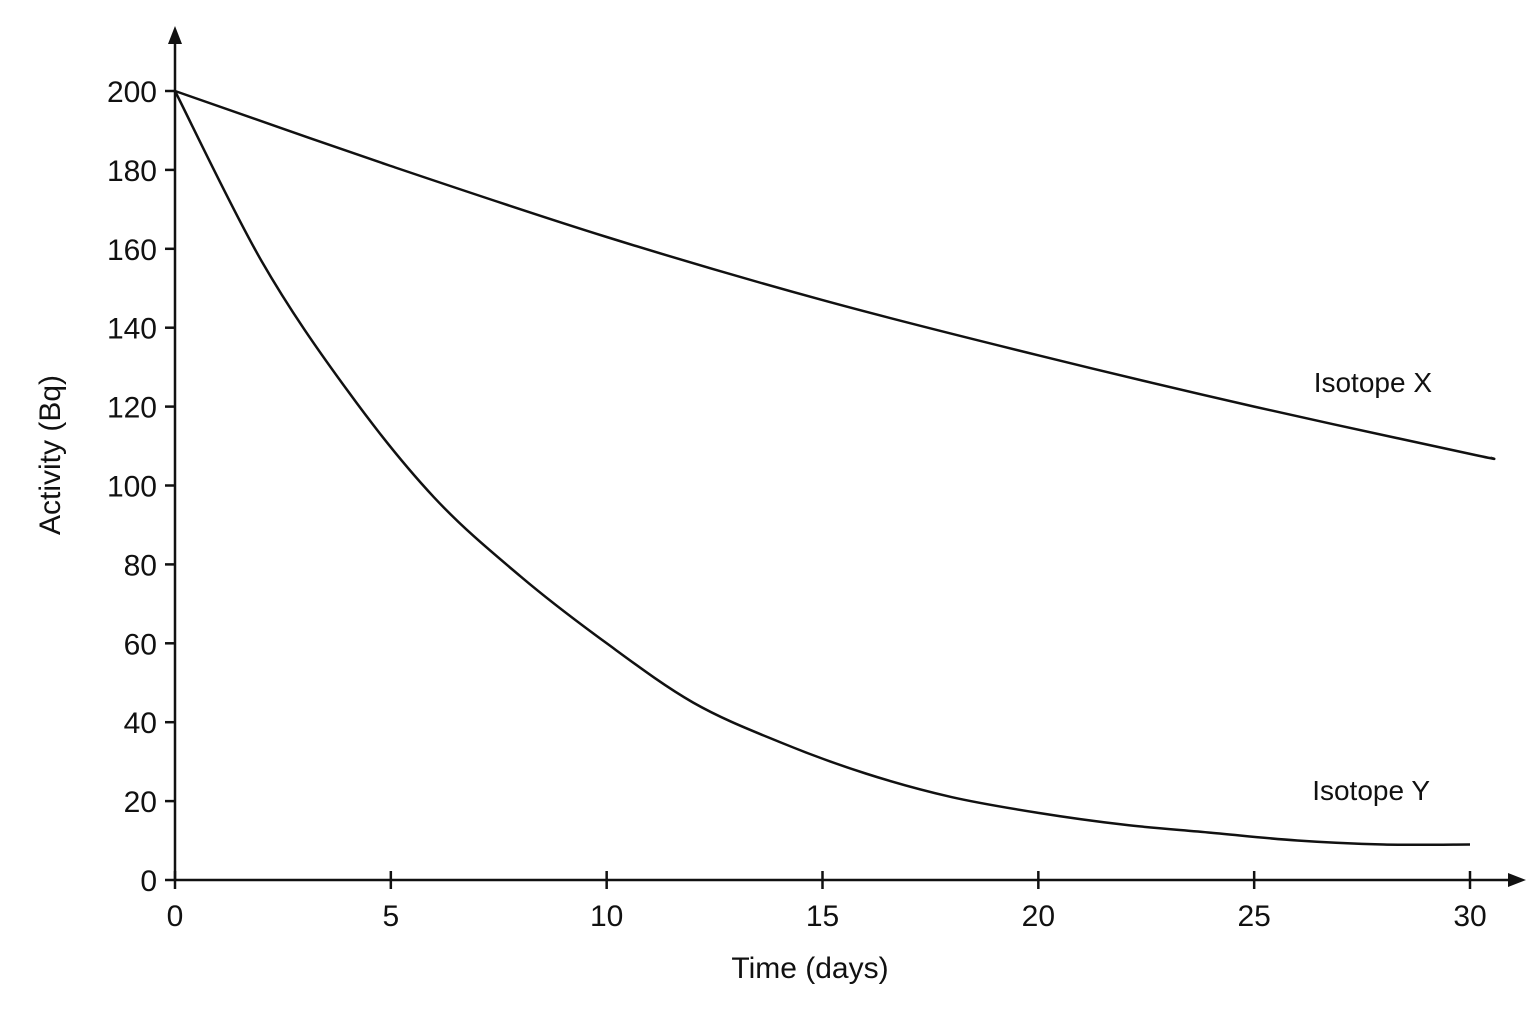 The height and width of the screenshot is (1024, 1536). I want to click on y-tick-label: 140, so click(132, 329).